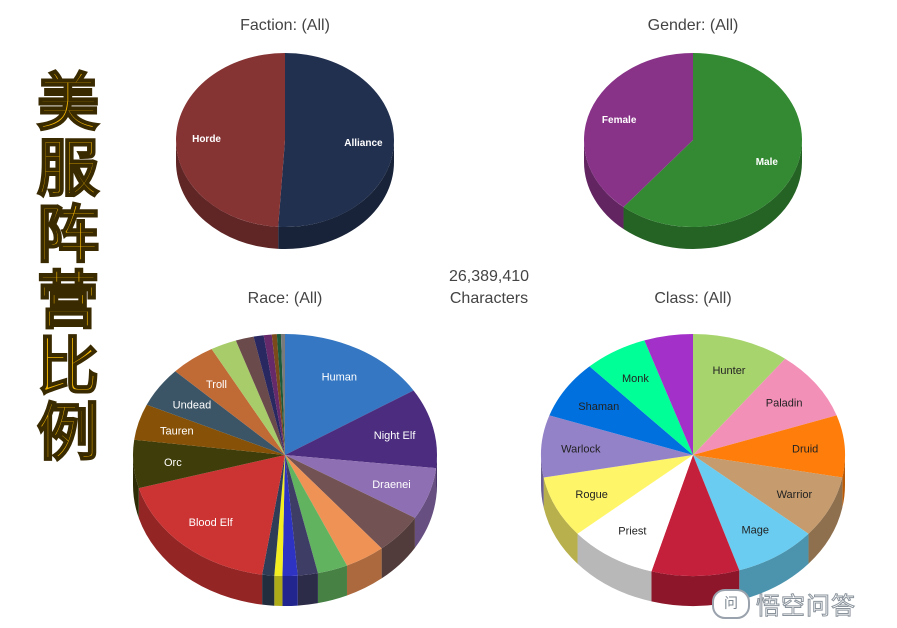 Image resolution: width=897 pixels, height=628 pixels. Describe the element at coordinates (68, 432) in the screenshot. I see `side-title-char: 例` at that location.